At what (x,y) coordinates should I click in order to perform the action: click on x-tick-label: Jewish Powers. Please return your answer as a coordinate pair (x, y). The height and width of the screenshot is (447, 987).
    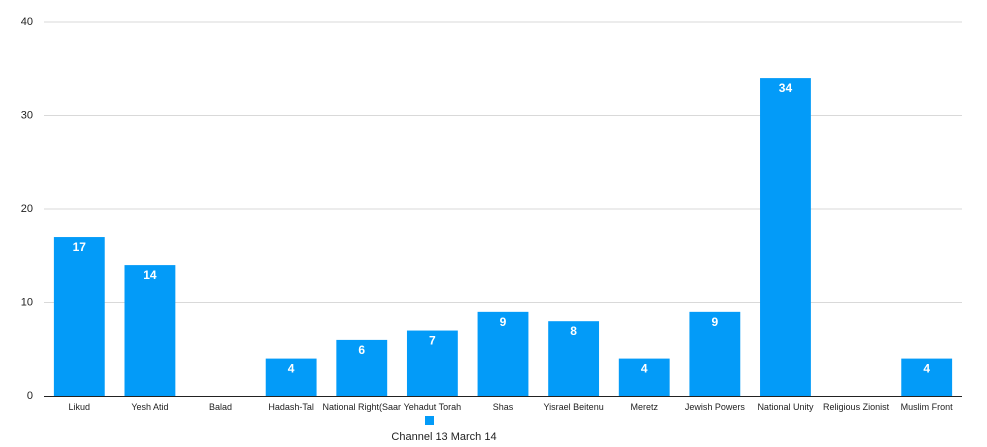
    Looking at the image, I should click on (715, 407).